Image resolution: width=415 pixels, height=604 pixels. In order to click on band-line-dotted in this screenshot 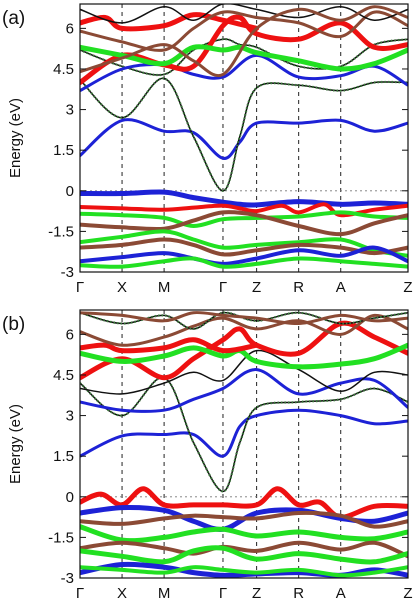, I will do `click(244, 57)`.